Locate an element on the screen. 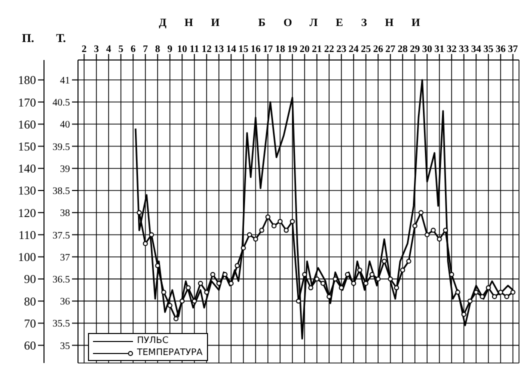  y-tick-label: 150 is located at coordinates (27, 147).